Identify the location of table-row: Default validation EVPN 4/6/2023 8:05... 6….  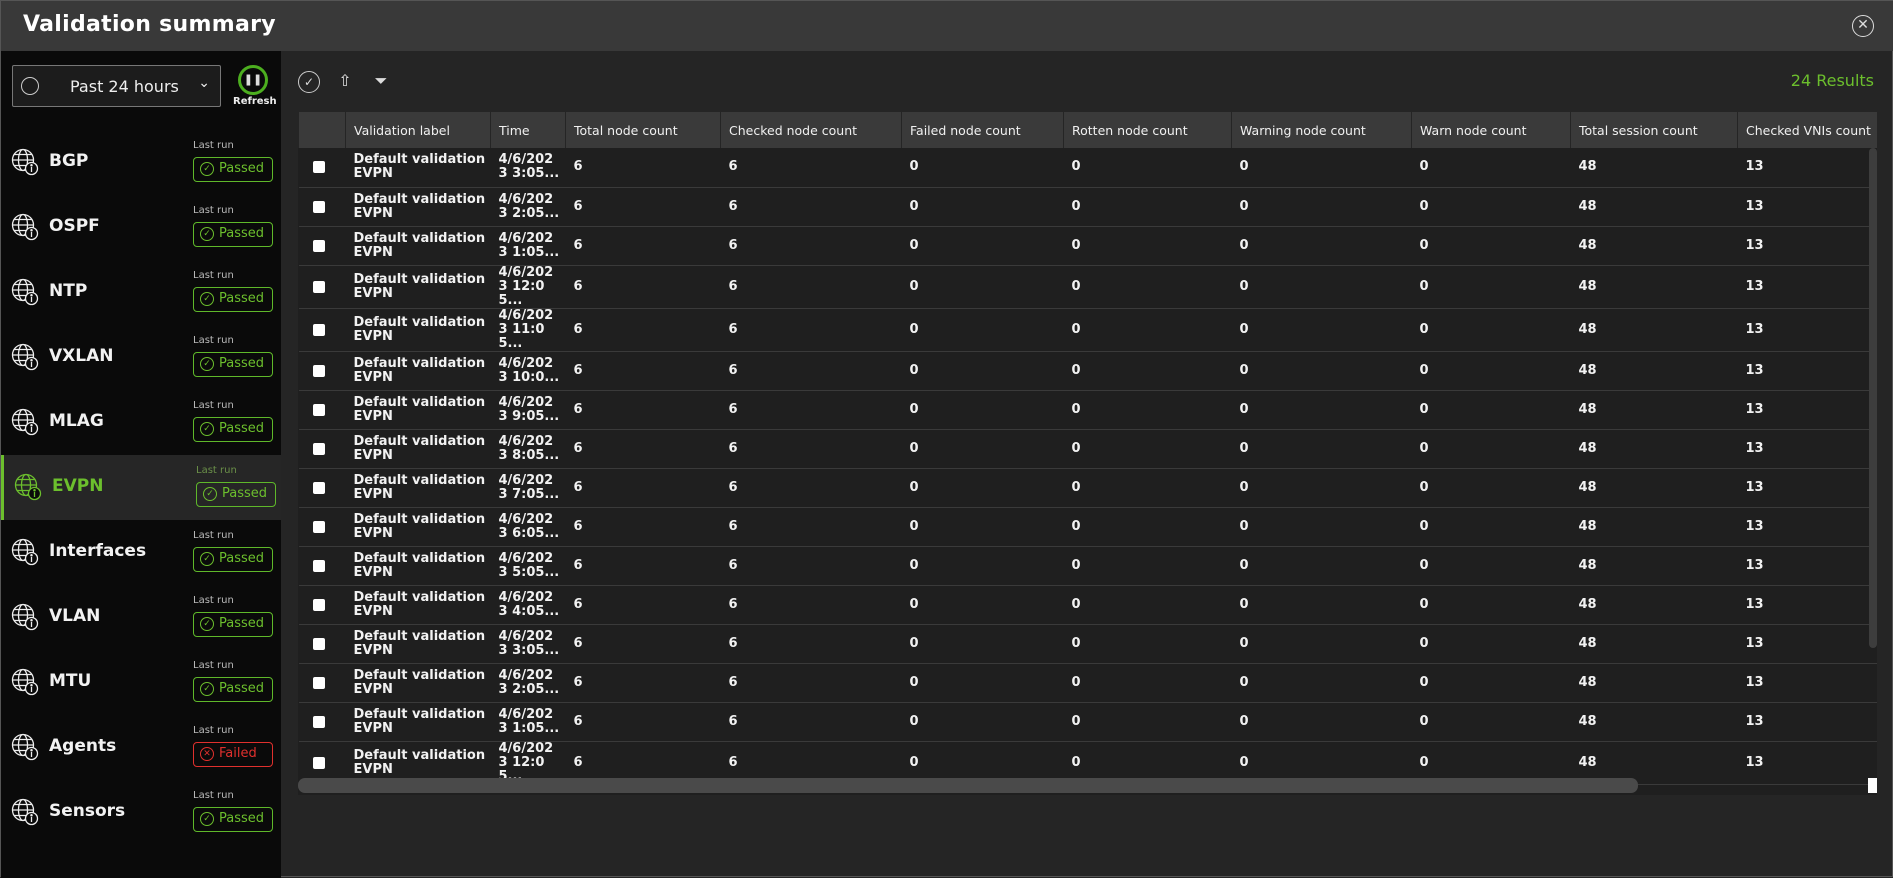
(1087, 449).